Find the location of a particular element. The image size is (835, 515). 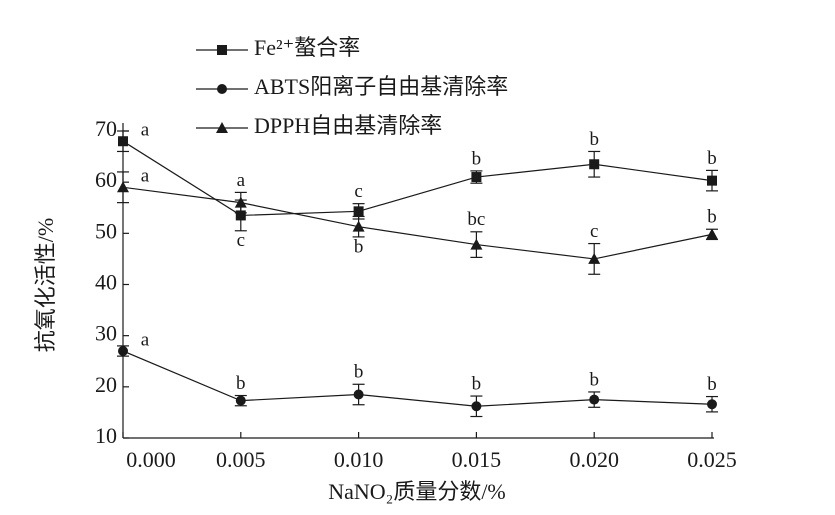

y-tick-label: 30 is located at coordinates (106, 333).